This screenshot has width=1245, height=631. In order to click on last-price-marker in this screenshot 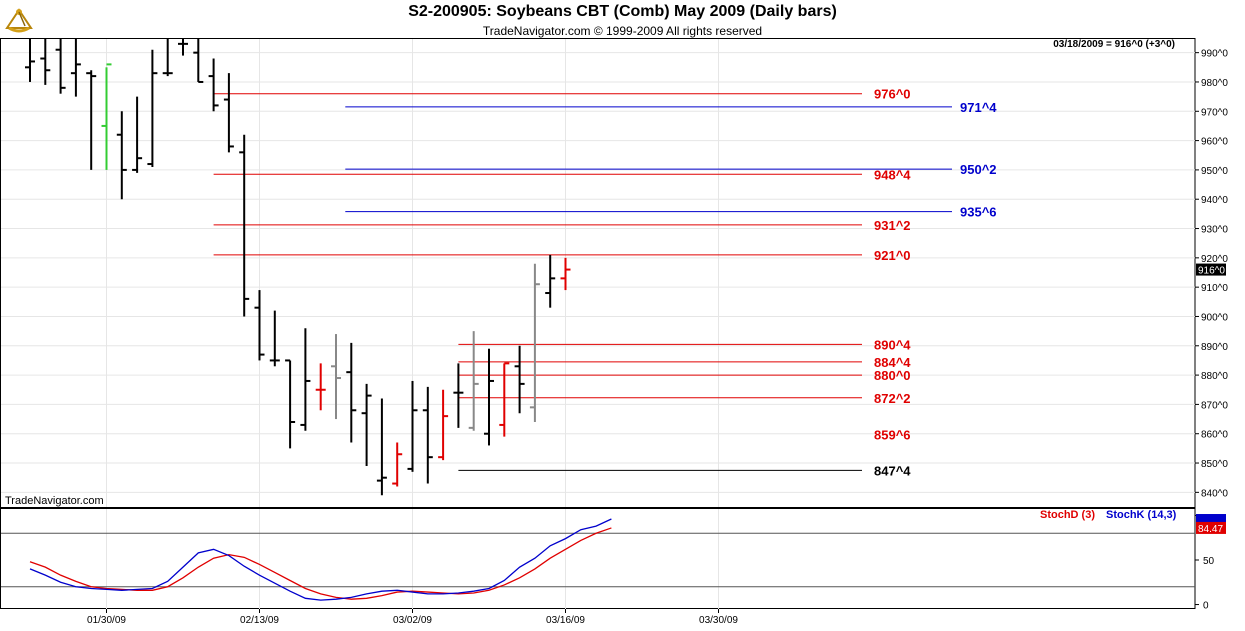, I will do `click(1211, 269)`.